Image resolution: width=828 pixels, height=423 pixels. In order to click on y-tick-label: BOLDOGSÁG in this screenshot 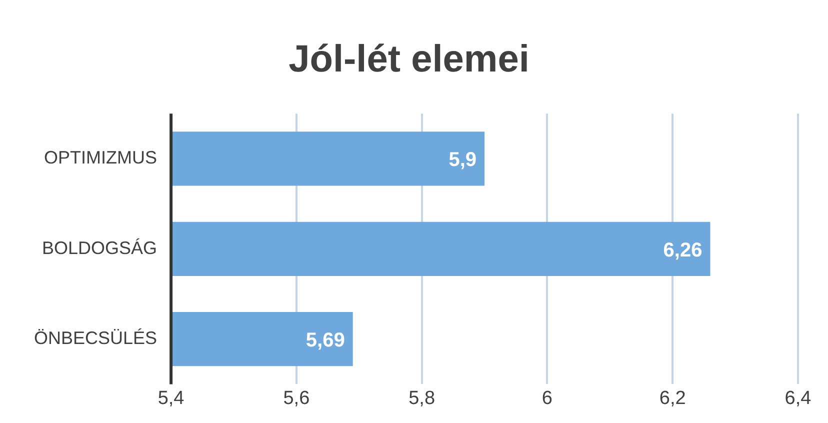, I will do `click(100, 248)`.